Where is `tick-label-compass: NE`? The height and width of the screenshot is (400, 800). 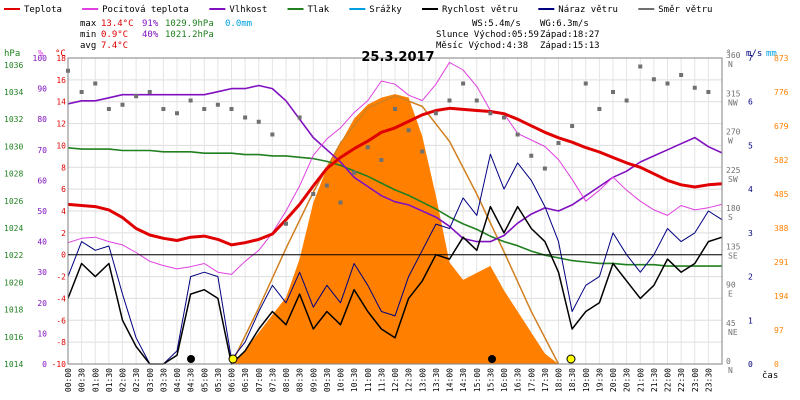
tick-label-compass: NE is located at coordinates (733, 332).